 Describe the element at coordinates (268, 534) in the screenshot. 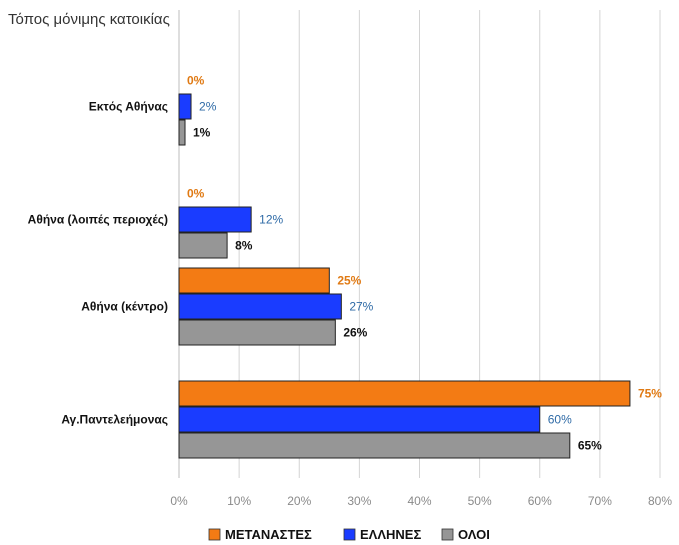

I see `legend-label-migrants: ΜΕΤΑΝΑΣΤΕΣ` at that location.